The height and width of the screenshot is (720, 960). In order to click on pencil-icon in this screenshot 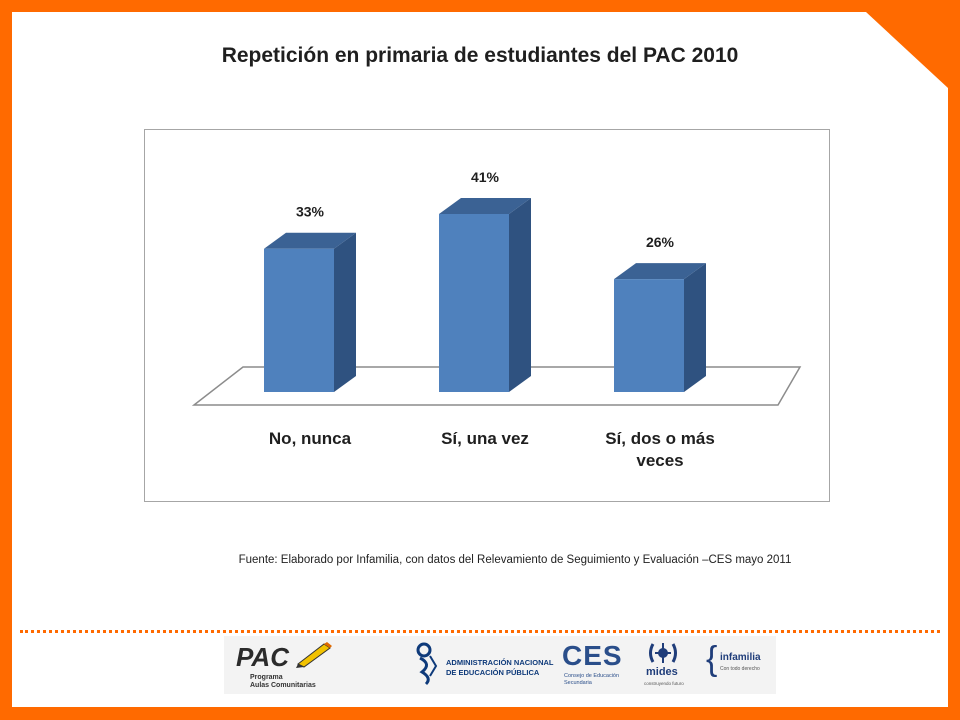, I will do `click(314, 655)`.